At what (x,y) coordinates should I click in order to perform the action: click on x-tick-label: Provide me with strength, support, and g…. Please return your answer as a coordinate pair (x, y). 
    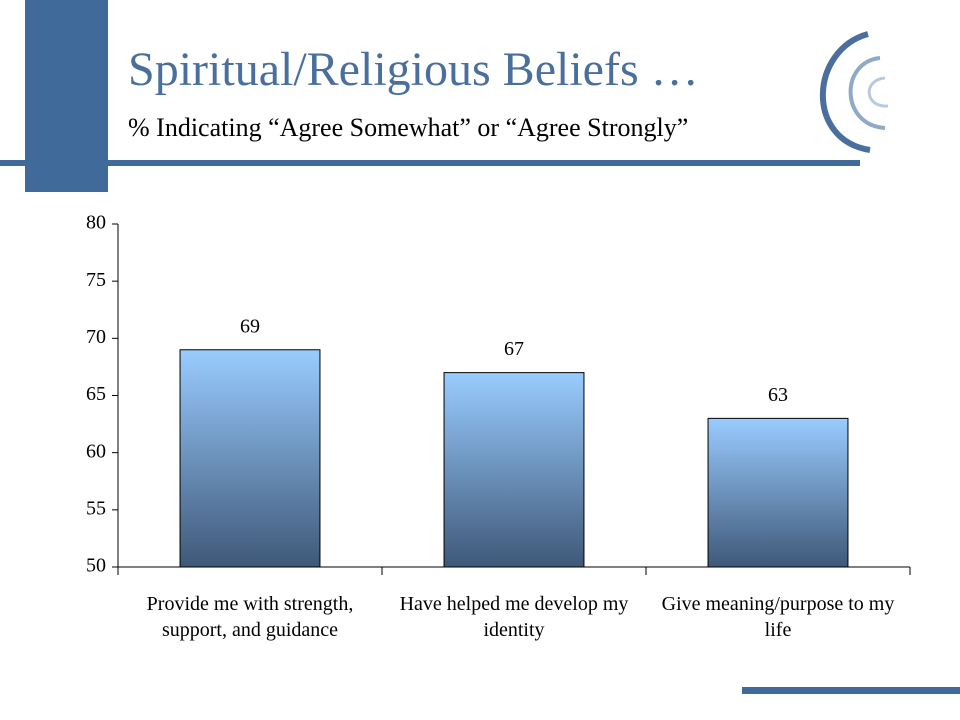
    Looking at the image, I should click on (250, 617).